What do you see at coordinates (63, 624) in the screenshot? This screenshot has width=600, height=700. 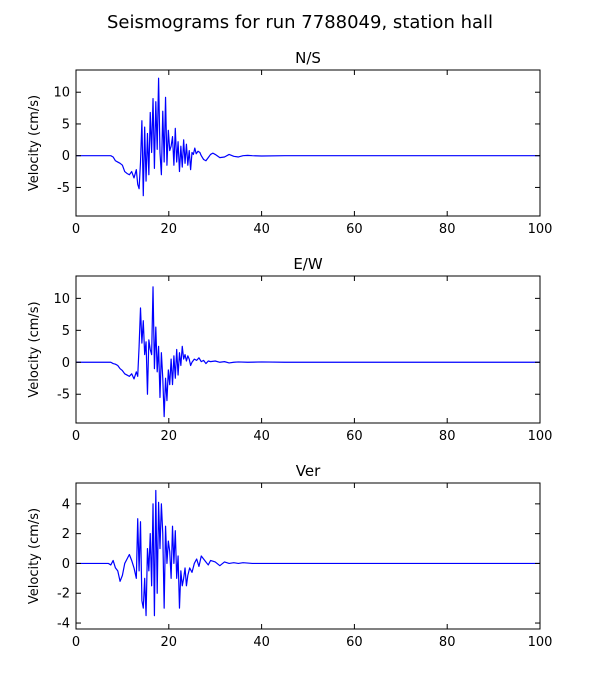 I see `y-tick-label: -4` at bounding box center [63, 624].